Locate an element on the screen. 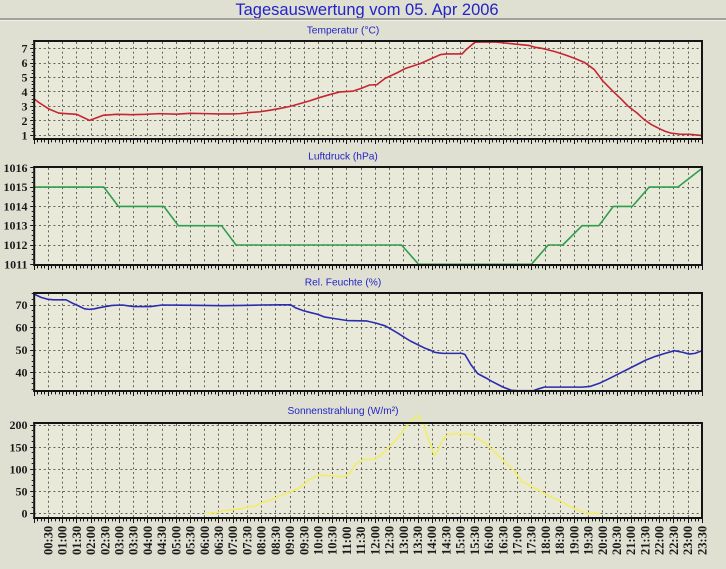  svg-text: 15:30 is located at coordinates (475, 540).